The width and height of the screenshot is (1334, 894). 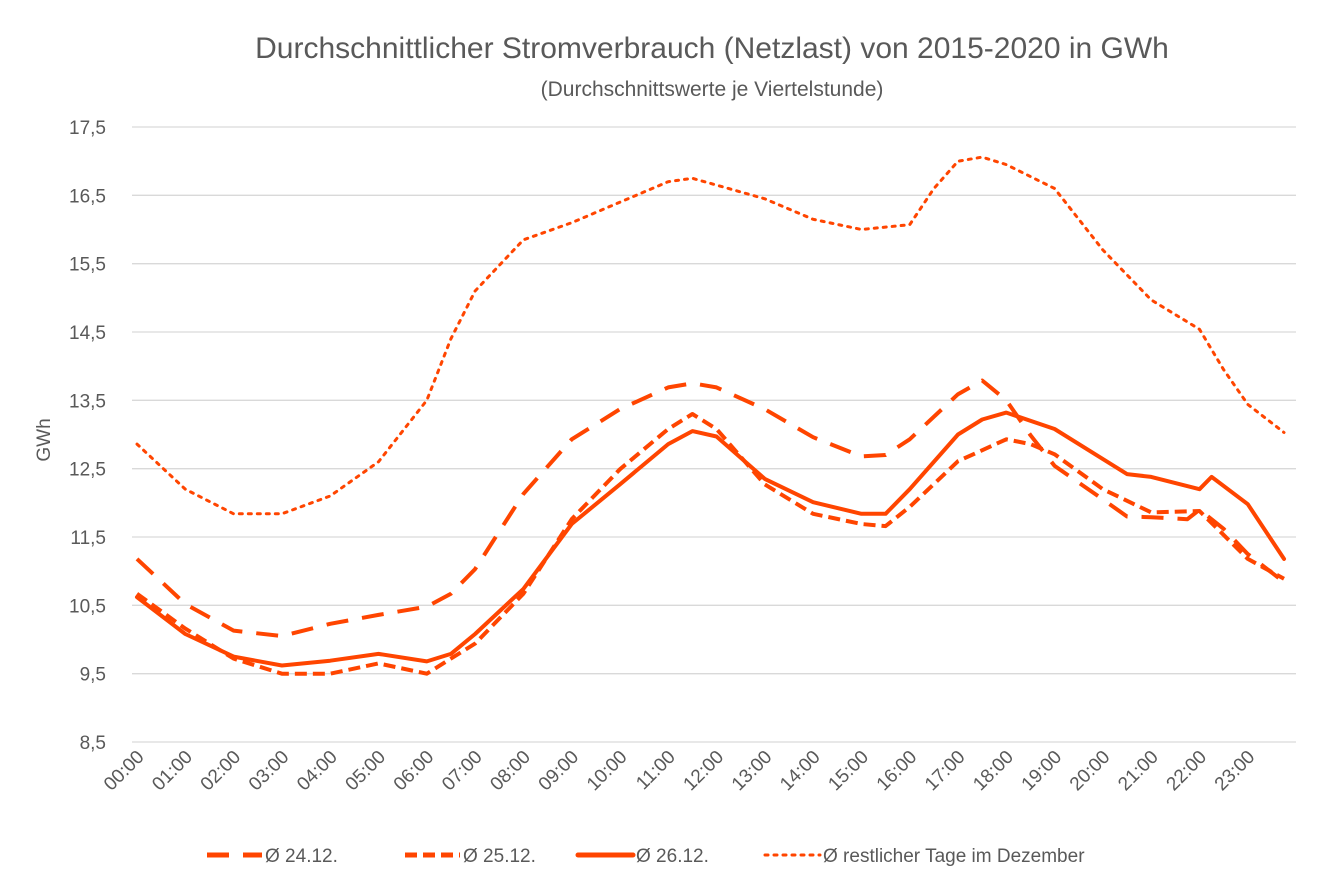 What do you see at coordinates (87, 265) in the screenshot?
I see `y-tick-label: 15,5` at bounding box center [87, 265].